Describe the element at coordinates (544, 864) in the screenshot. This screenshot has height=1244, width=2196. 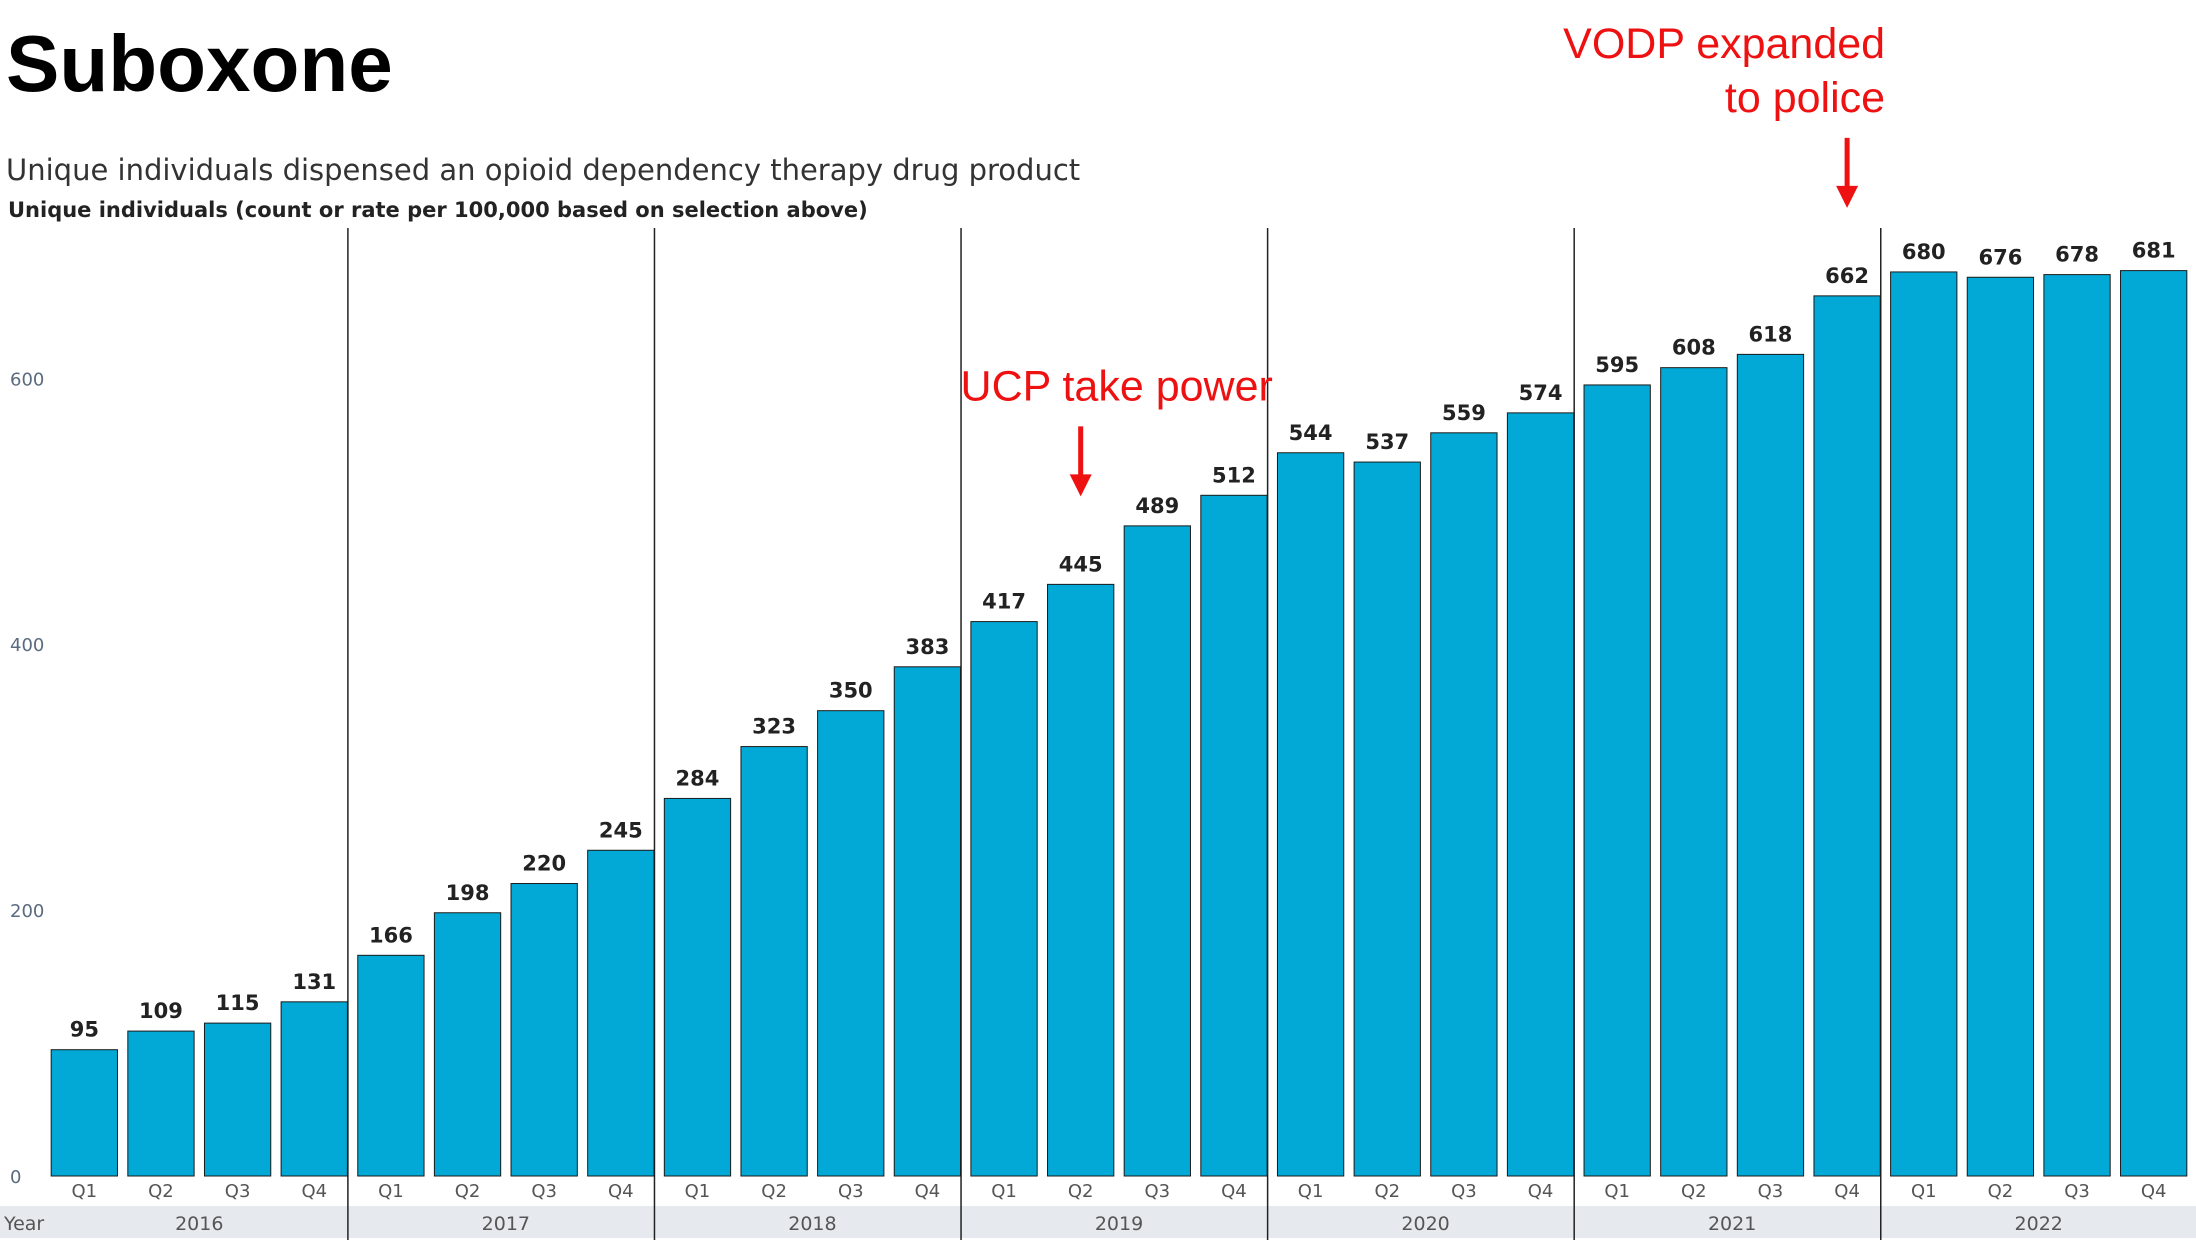
I see `bar-value-label: 220` at that location.